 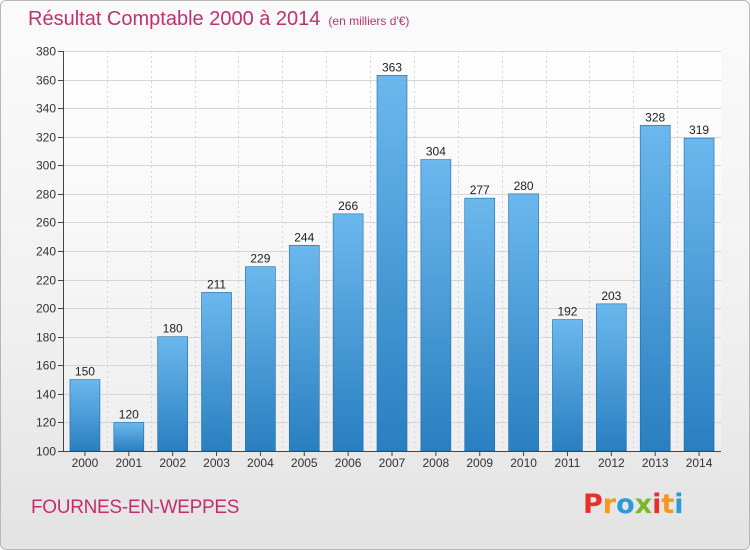 I want to click on x-tick-label: 2014, so click(x=699, y=463).